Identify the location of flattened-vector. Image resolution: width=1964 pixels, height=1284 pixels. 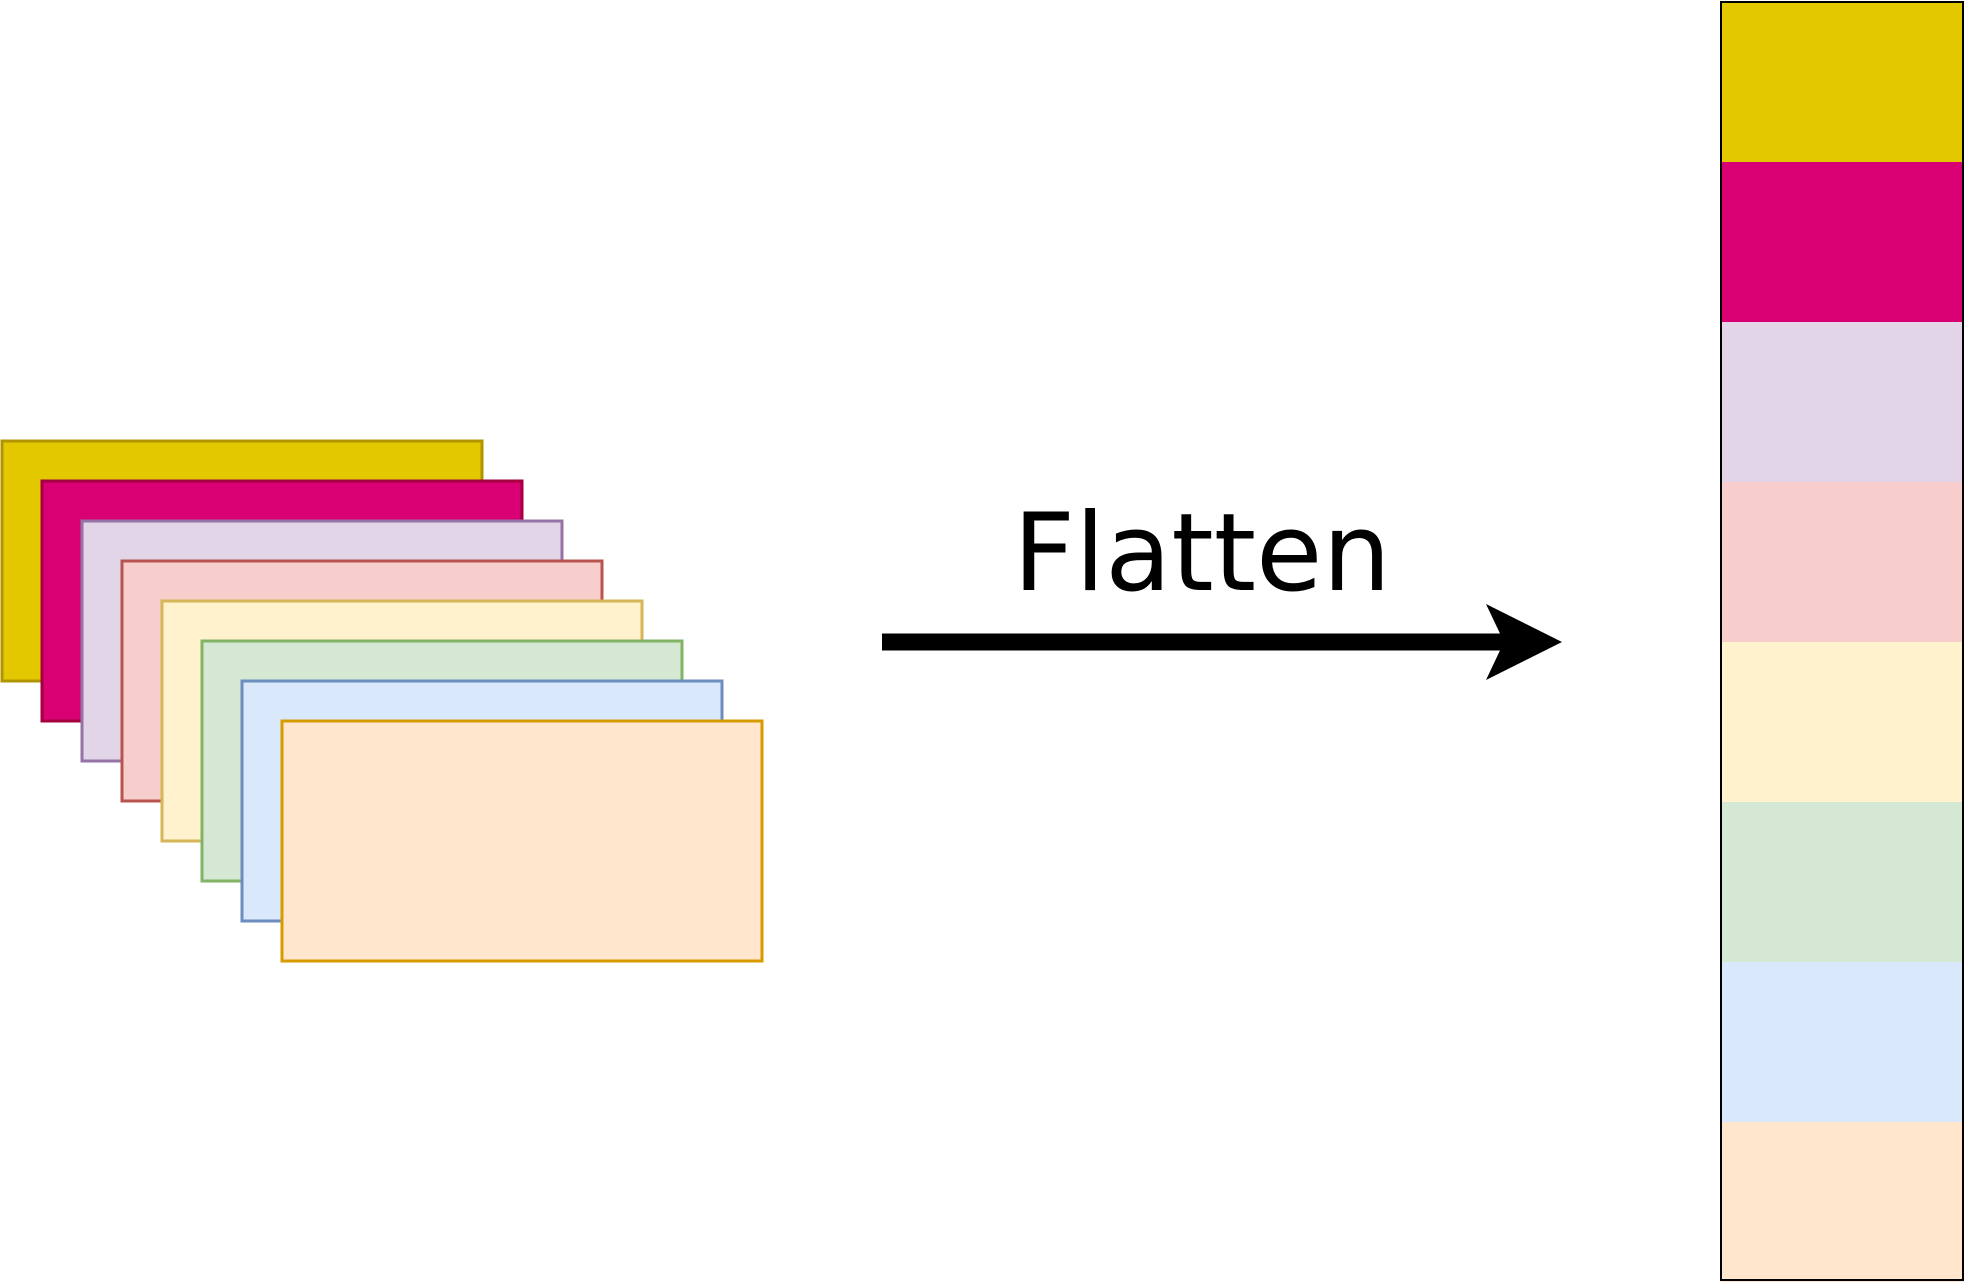
(1842, 641).